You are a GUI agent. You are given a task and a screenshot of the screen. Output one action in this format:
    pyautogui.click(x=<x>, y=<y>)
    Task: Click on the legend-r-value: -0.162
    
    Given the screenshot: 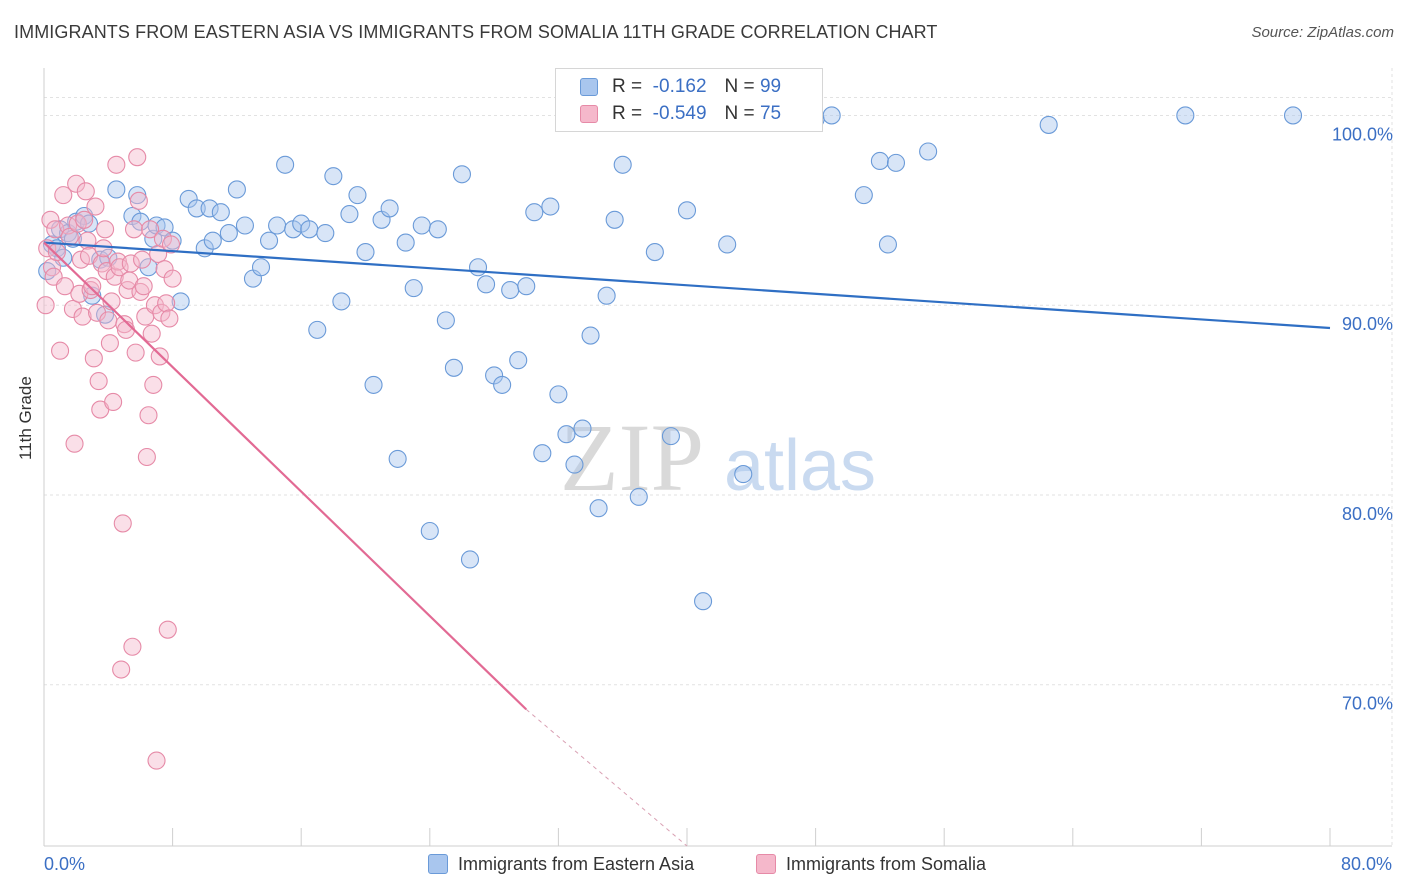 What is the action you would take?
    pyautogui.click(x=679, y=86)
    